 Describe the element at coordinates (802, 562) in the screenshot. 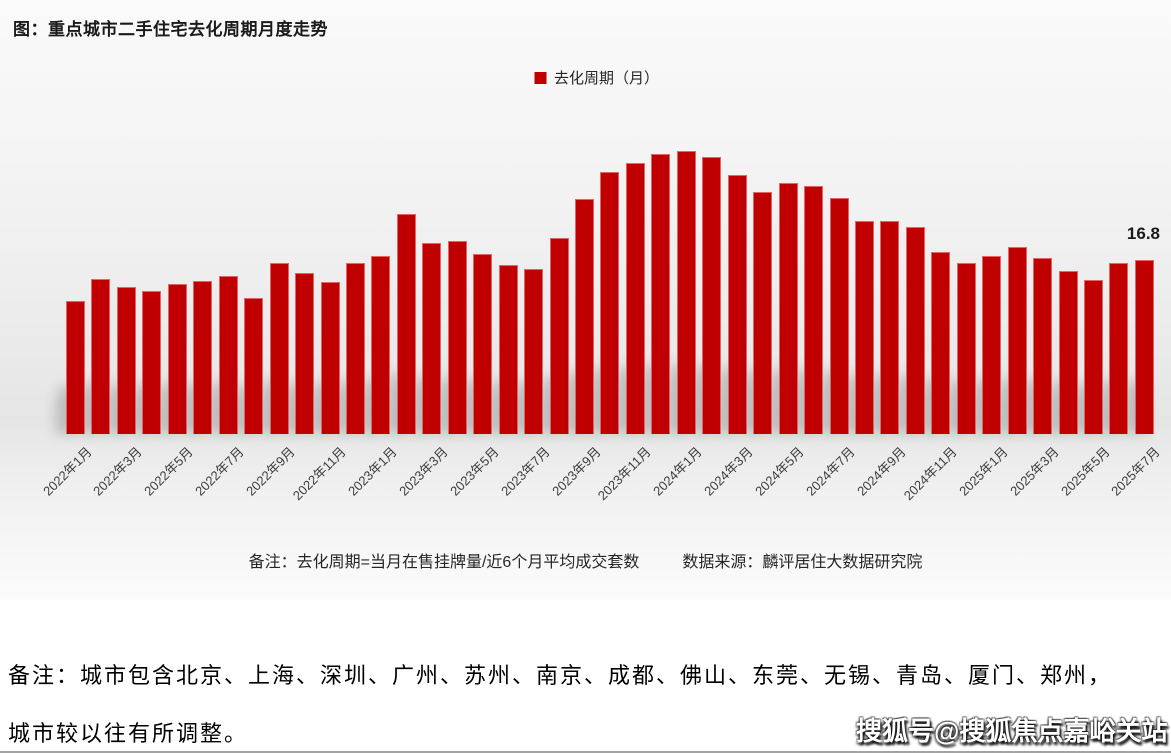

I see `chart-note-source: 数据来源：麟评居住大数据研究院` at that location.